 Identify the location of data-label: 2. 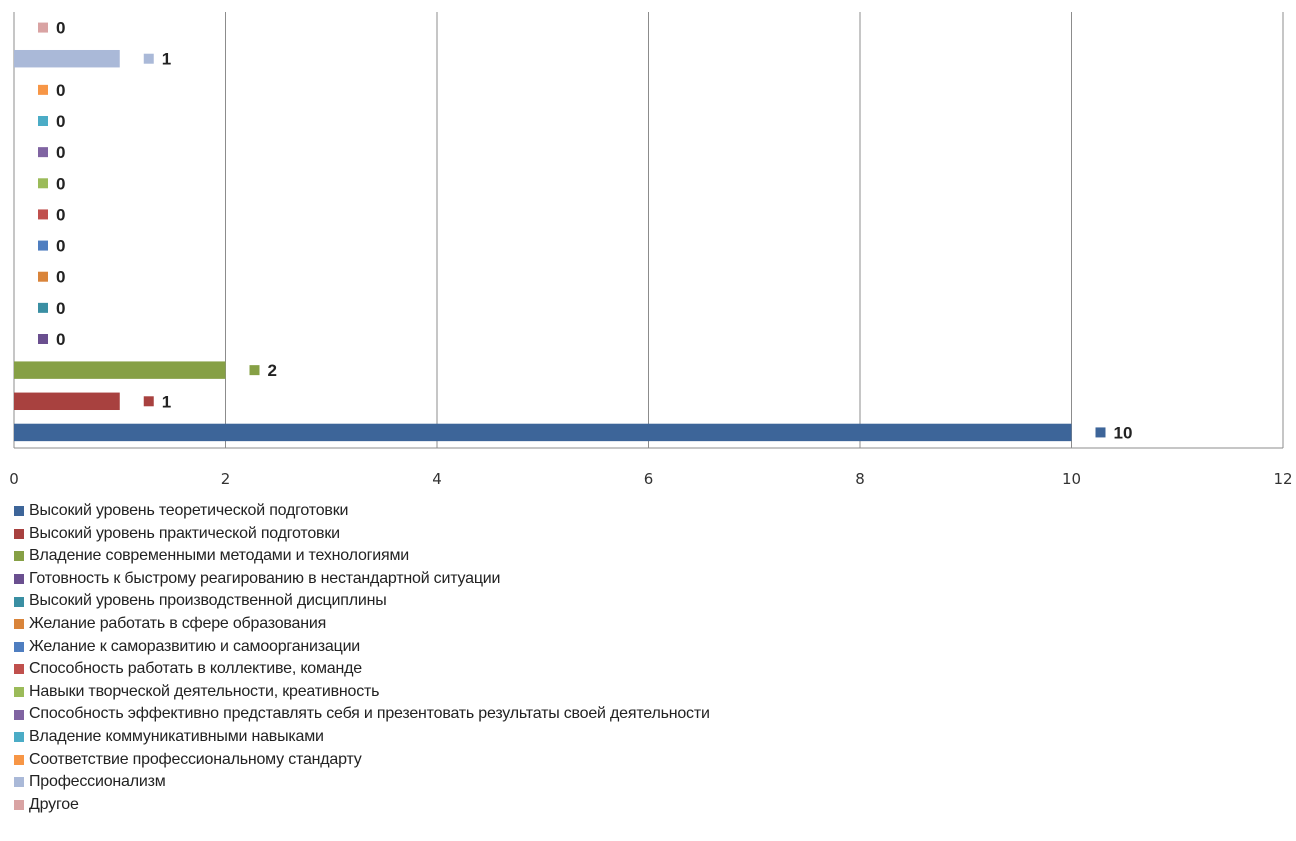
(272, 370).